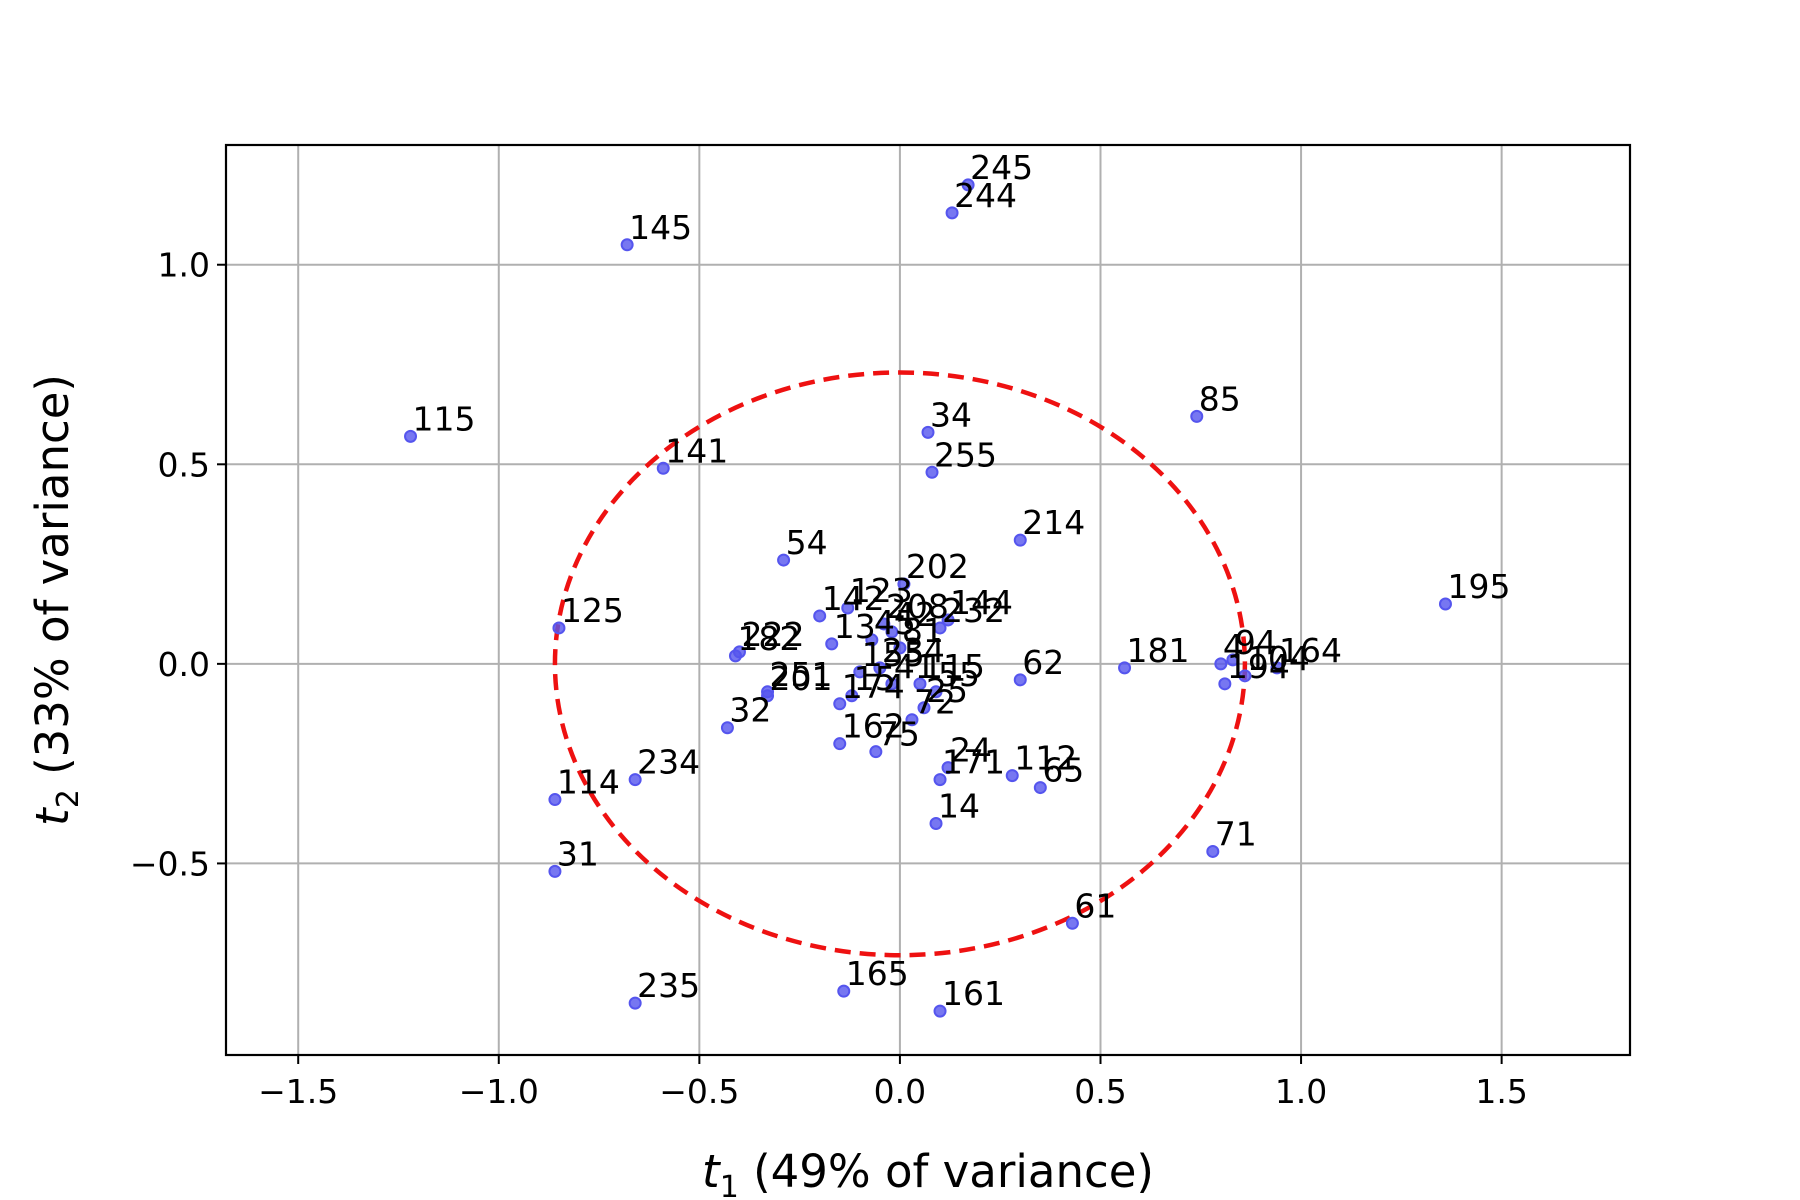 This screenshot has height=1200, width=1800. I want to click on data-point-label: 251, so click(801, 674).